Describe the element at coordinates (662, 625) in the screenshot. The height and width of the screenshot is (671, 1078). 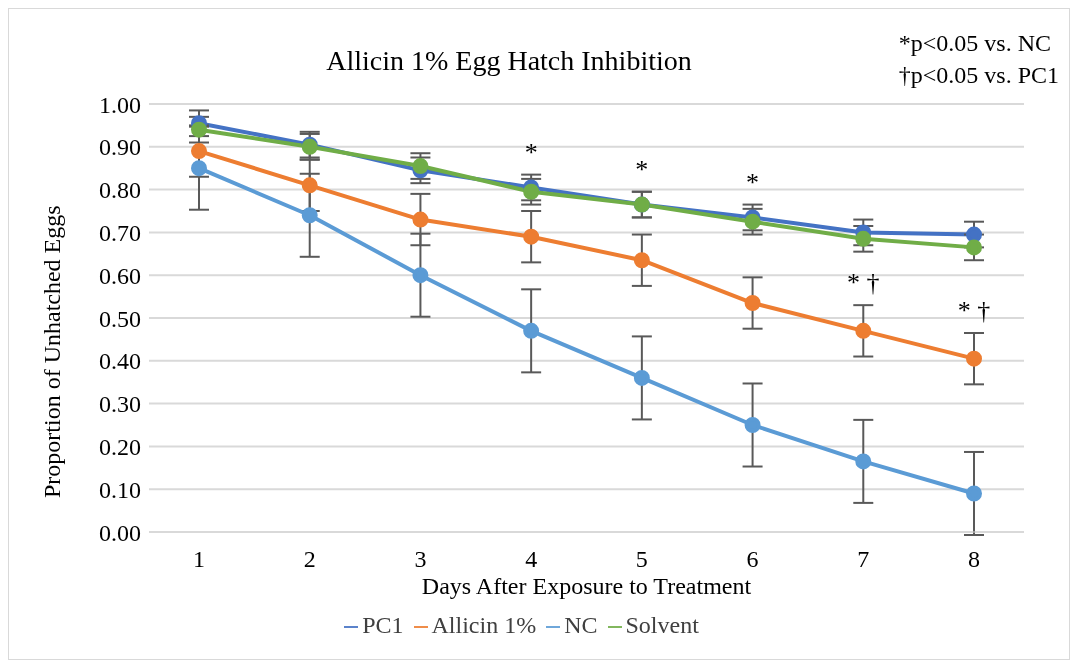
I see `legend-label: Solvent` at that location.